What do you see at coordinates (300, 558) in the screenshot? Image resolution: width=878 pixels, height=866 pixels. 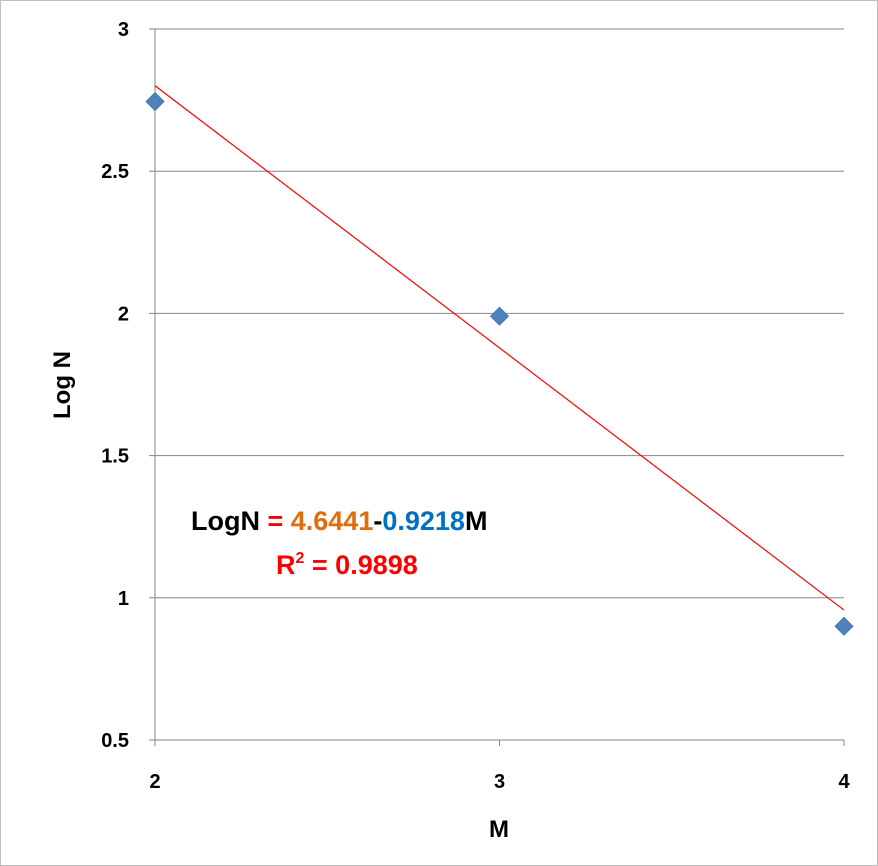 I see `r-squared-superscript: 2` at bounding box center [300, 558].